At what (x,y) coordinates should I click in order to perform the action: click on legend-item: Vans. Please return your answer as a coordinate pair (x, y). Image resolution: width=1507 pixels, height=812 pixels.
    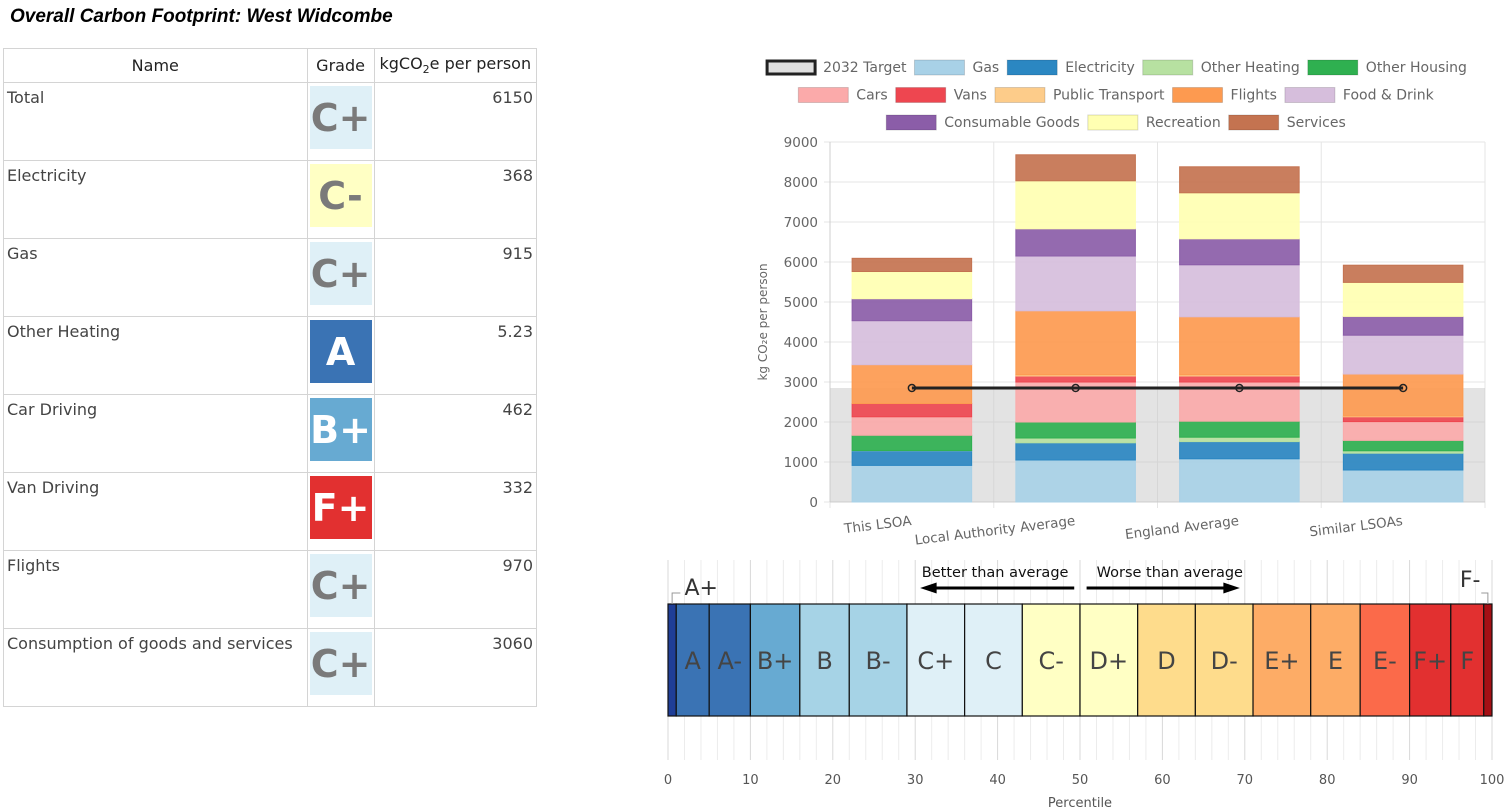
    Looking at the image, I should click on (941, 95).